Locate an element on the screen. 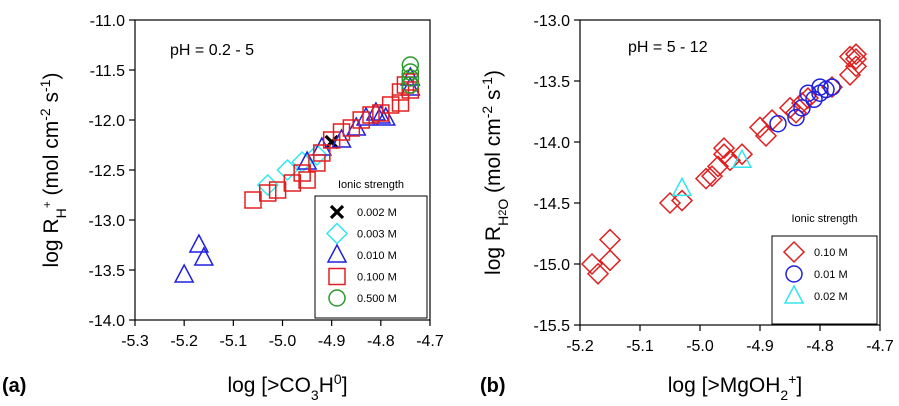 This screenshot has height=406, width=899. series-0_003-M is located at coordinates (292, 170).